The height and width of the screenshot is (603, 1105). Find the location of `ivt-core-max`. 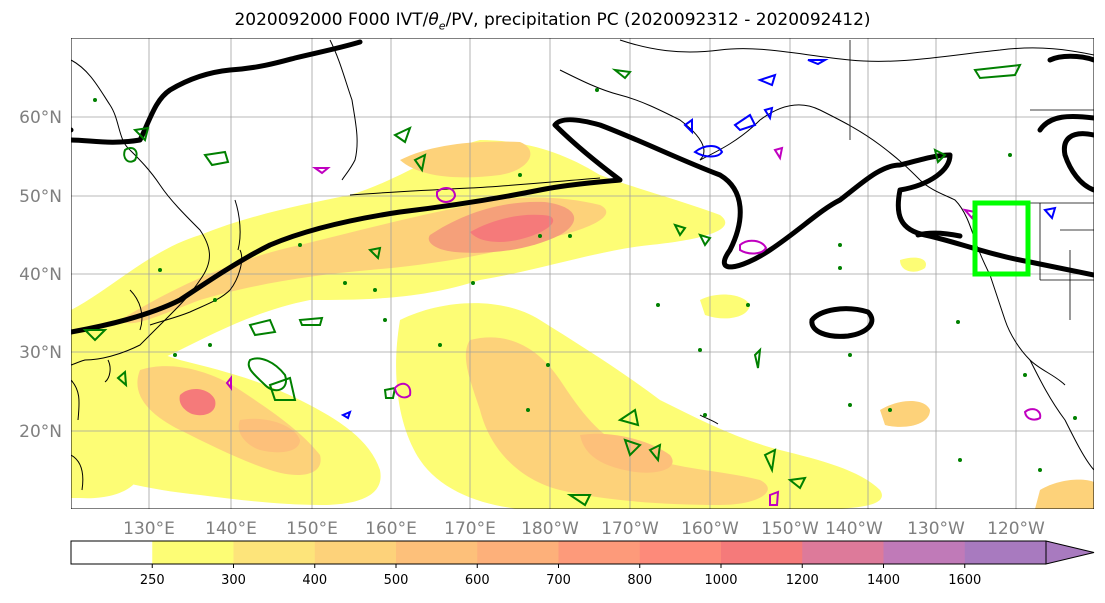

ivt-core-max is located at coordinates (512, 228).